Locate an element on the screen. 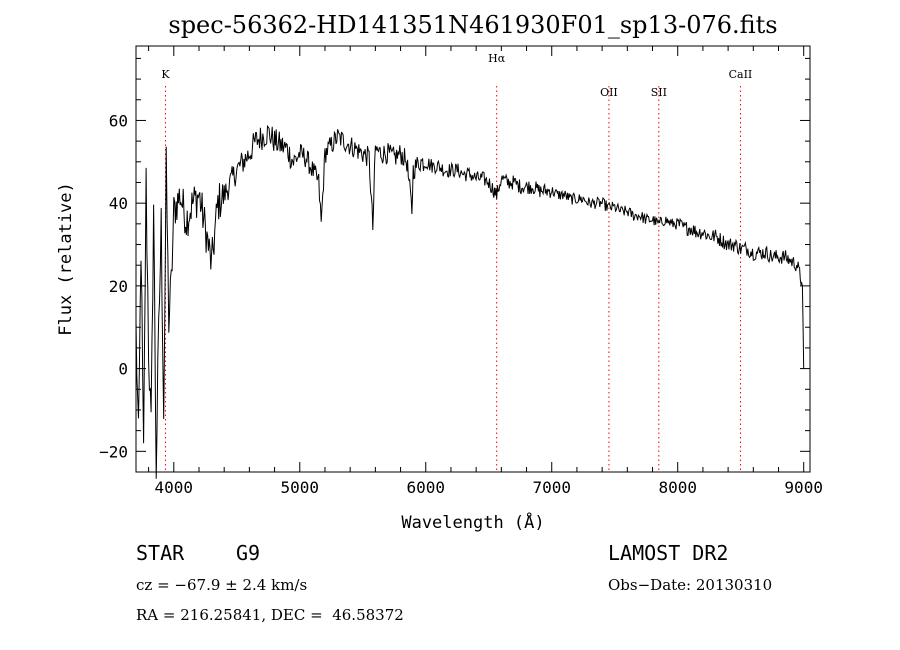 This screenshot has width=900, height=650. y-tick-label: 60 is located at coordinates (118, 120).